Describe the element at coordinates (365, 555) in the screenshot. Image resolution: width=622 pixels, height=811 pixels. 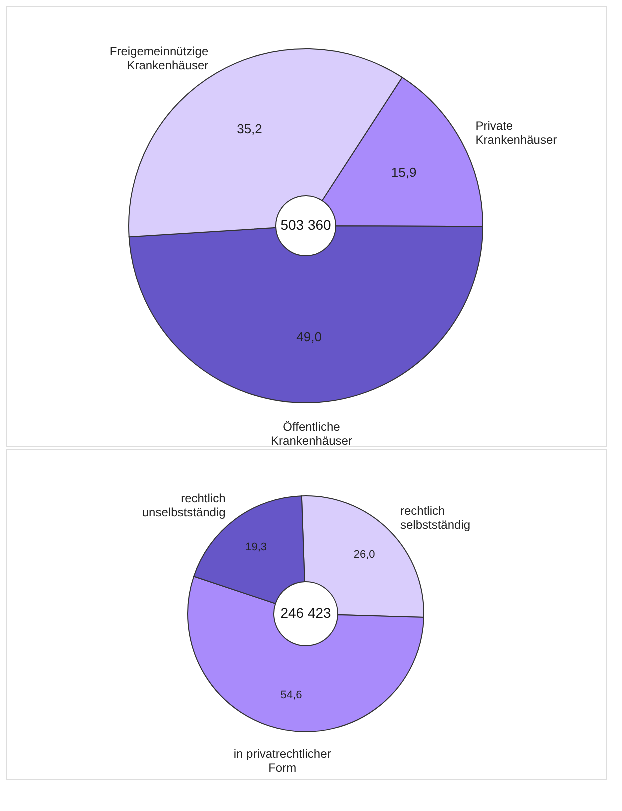
I see `data-label: 26,0` at that location.